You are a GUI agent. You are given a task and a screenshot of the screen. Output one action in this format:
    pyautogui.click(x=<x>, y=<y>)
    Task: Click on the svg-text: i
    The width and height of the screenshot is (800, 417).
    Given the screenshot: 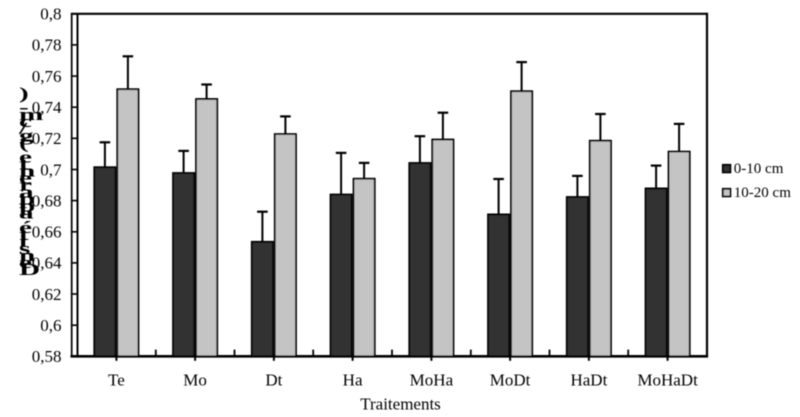 What is the action you would take?
    pyautogui.click(x=23, y=242)
    